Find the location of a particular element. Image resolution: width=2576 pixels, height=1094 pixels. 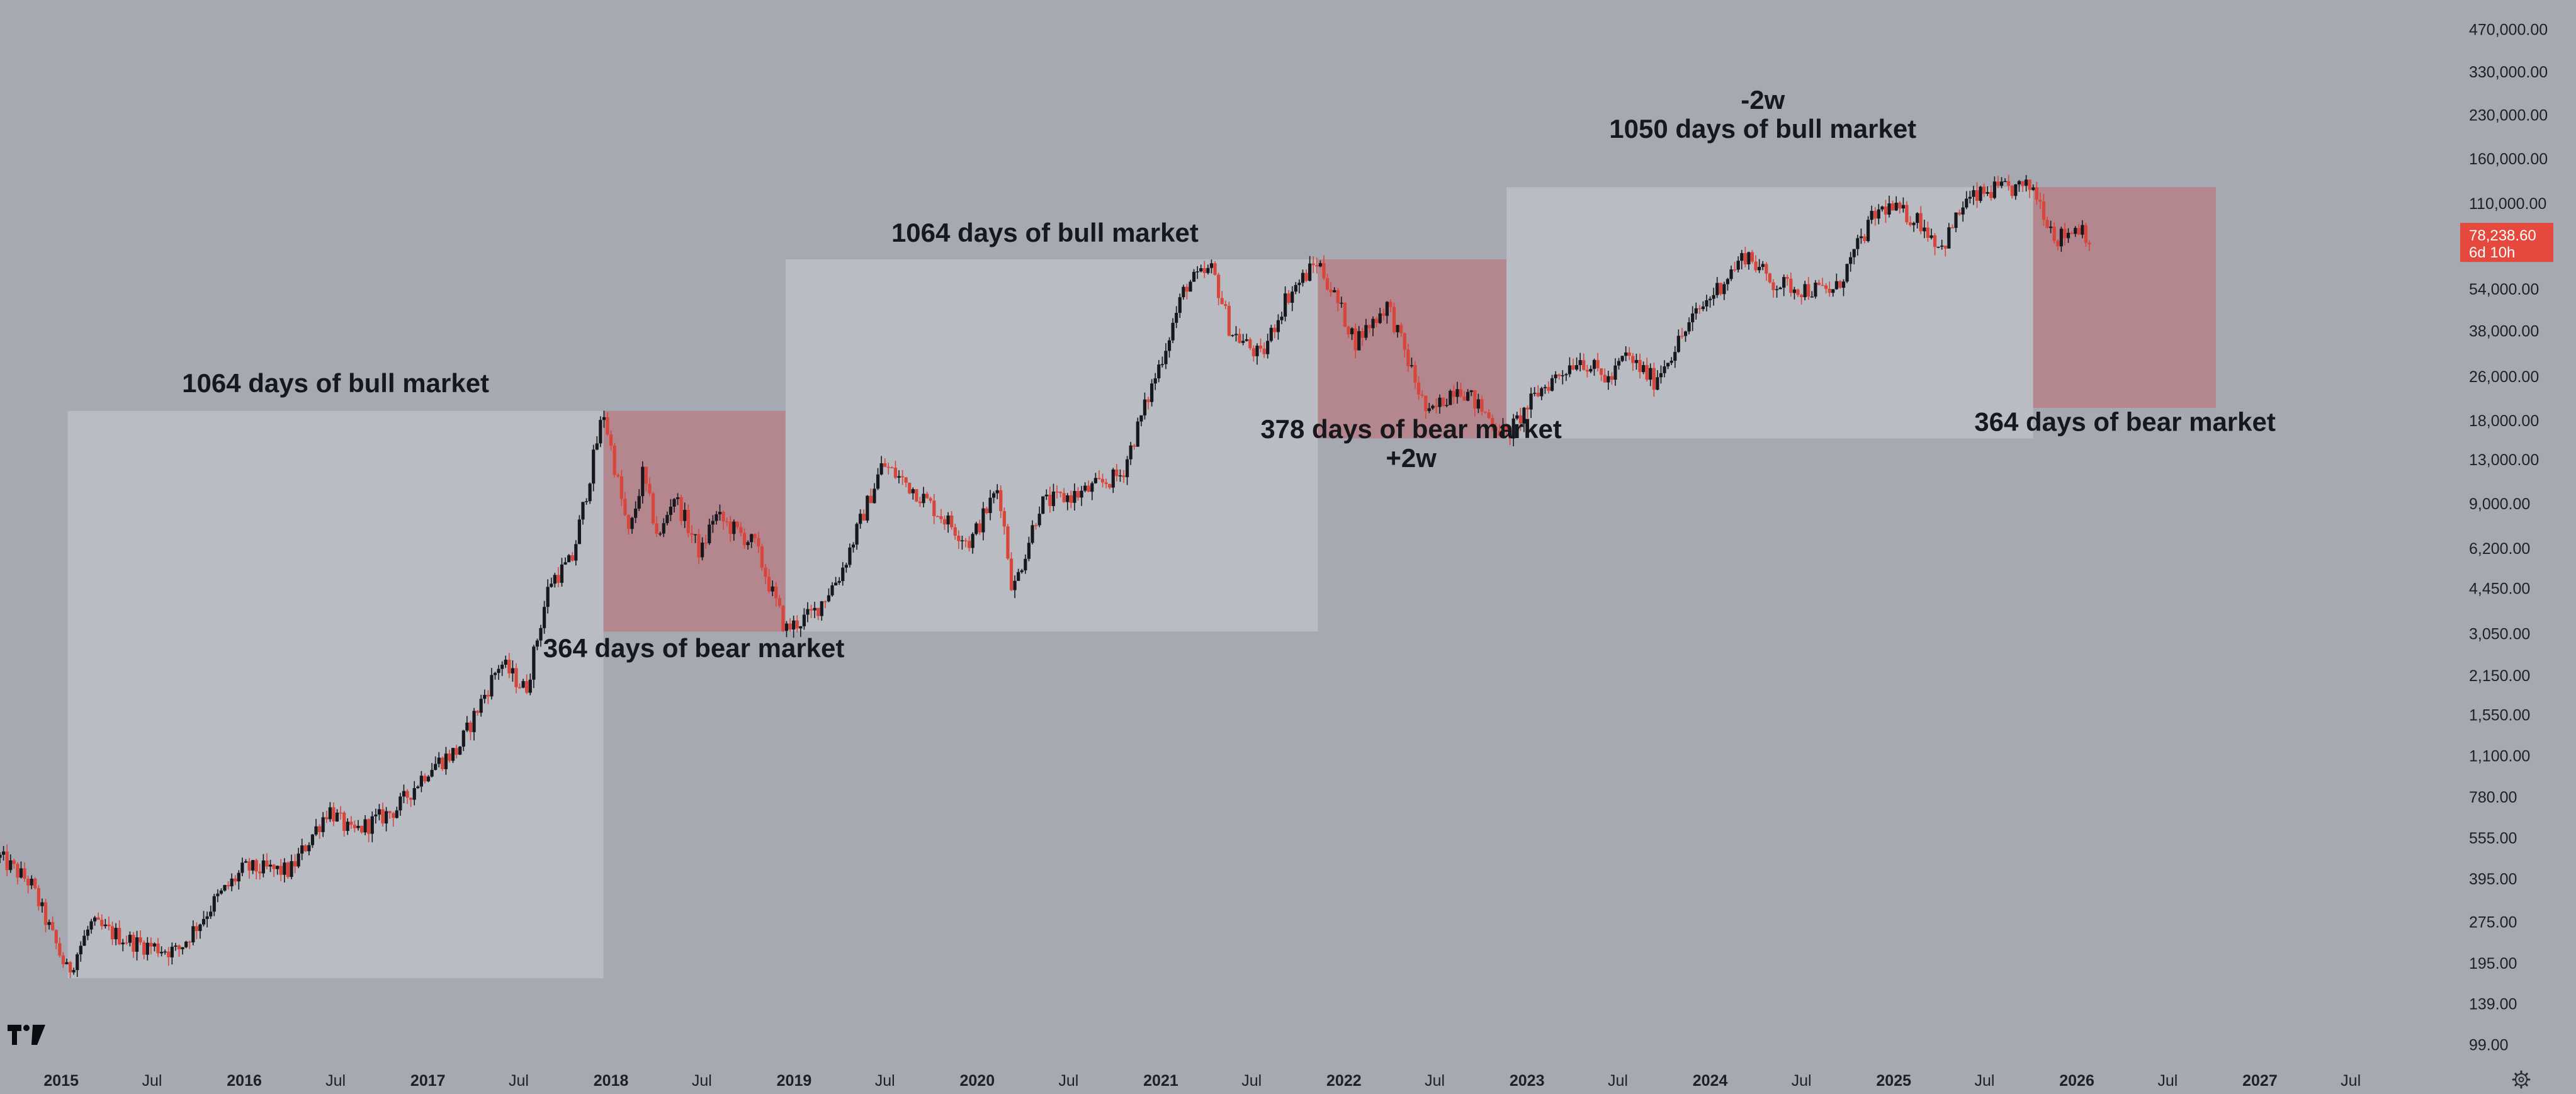

y-tick-label: 395.00 is located at coordinates (2493, 879).